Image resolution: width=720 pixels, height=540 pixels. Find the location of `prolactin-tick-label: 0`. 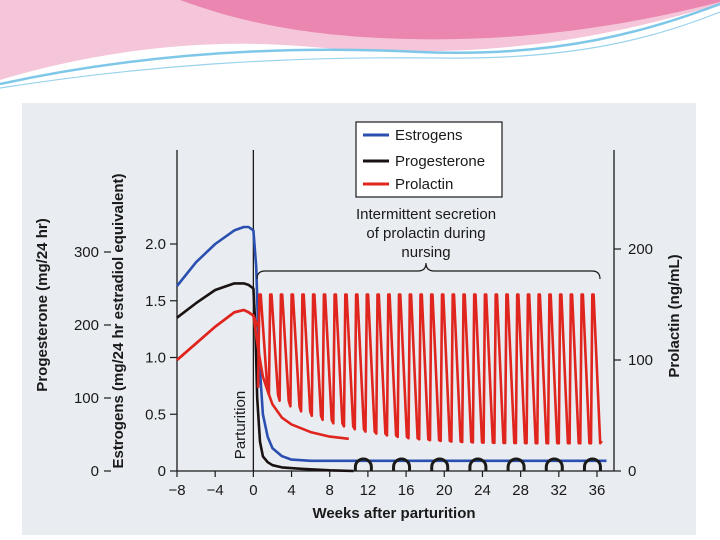

prolactin-tick-label: 0 is located at coordinates (632, 471).